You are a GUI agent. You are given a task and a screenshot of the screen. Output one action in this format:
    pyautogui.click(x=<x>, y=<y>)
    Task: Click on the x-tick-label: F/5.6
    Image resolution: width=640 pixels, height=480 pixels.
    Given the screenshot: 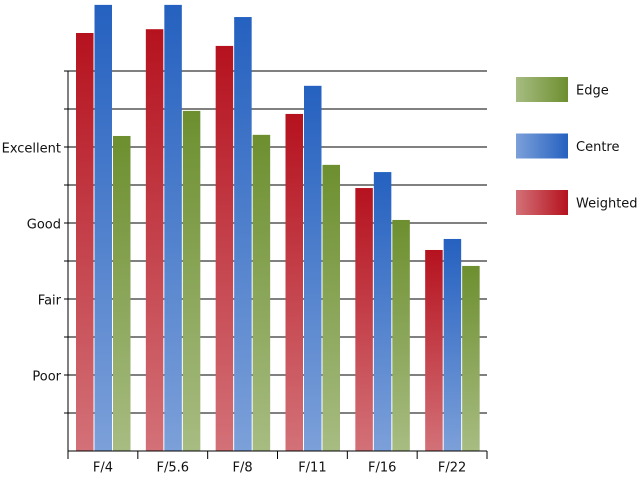 What is the action you would take?
    pyautogui.click(x=172, y=468)
    